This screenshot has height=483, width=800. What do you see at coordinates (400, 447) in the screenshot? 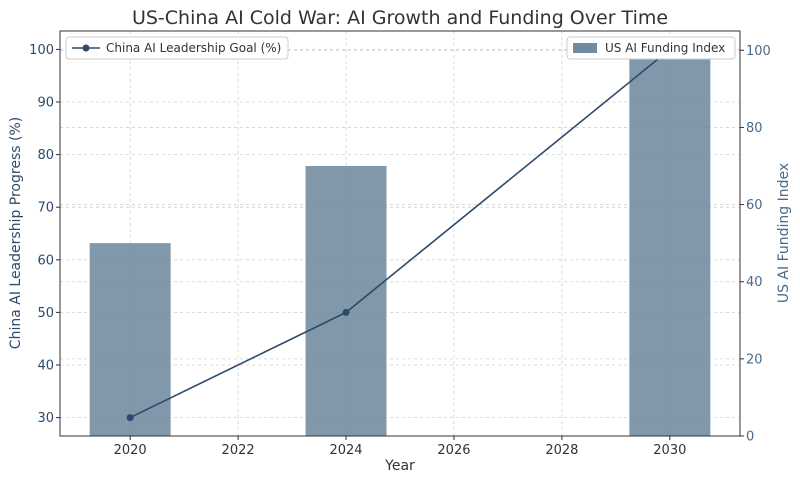
I see `x-axis-ticks: 2020 2022 2024 2026 2028 2030` at bounding box center [400, 447].